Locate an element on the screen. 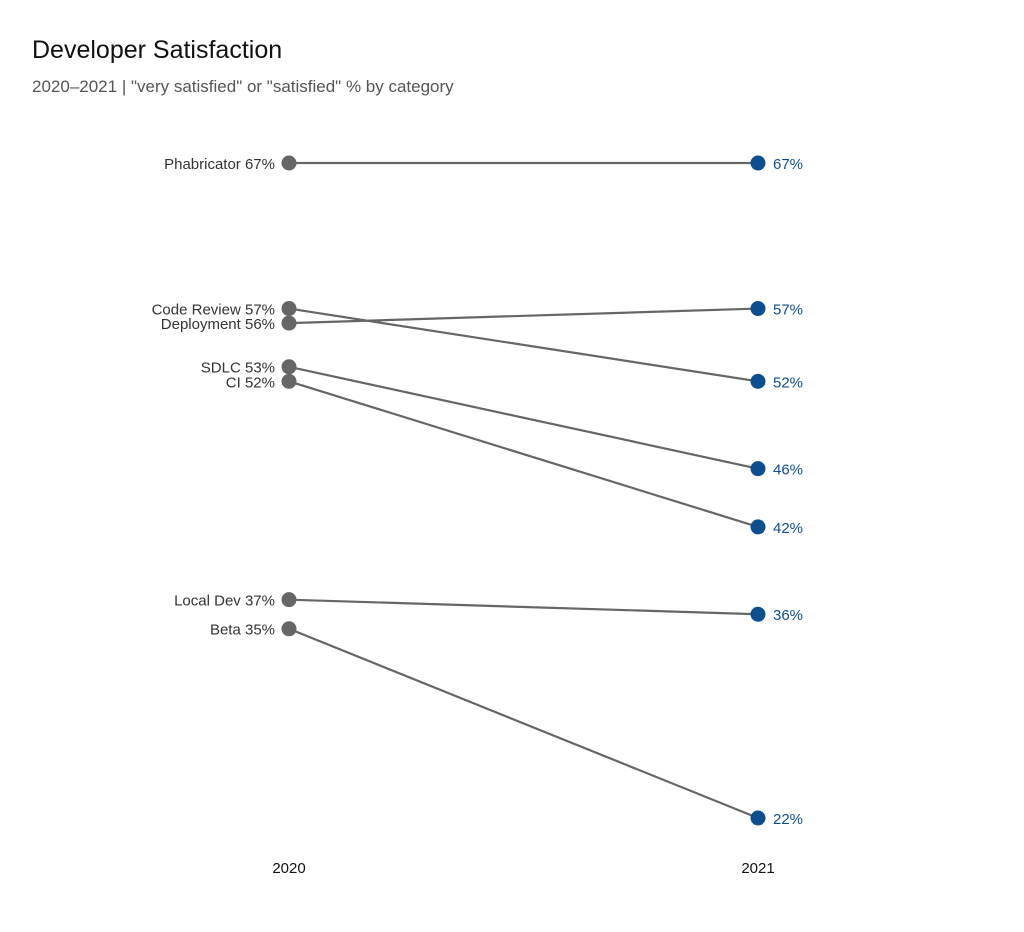  x-axis: 2020 2021 is located at coordinates (523, 868).